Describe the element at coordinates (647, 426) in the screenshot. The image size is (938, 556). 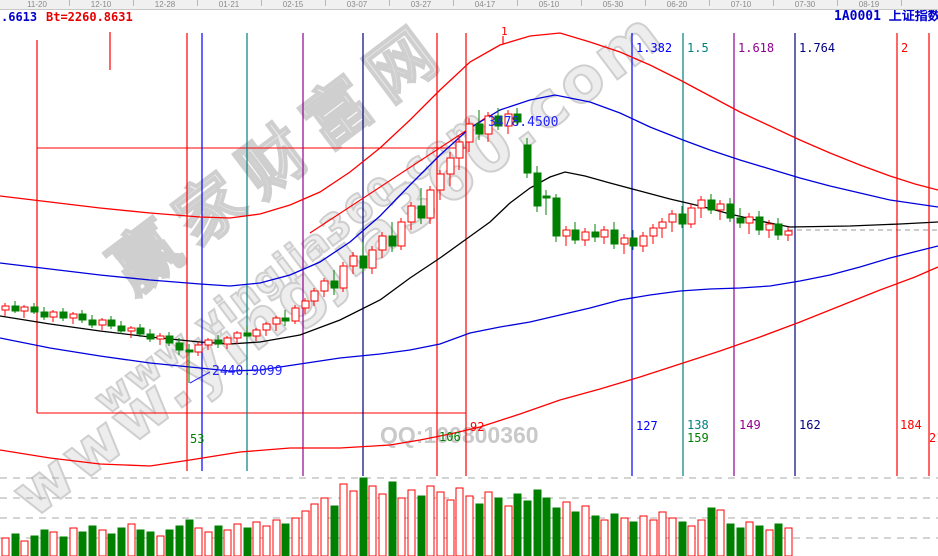
I see `count-127: 127` at that location.